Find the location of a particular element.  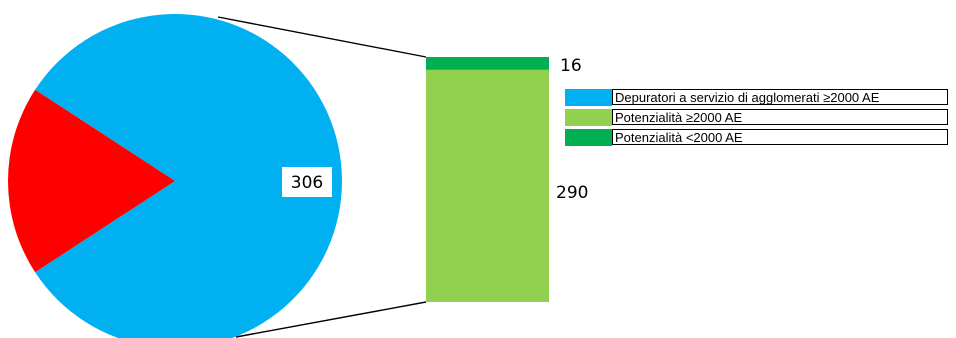

pie-data-label: 306 is located at coordinates (307, 183).